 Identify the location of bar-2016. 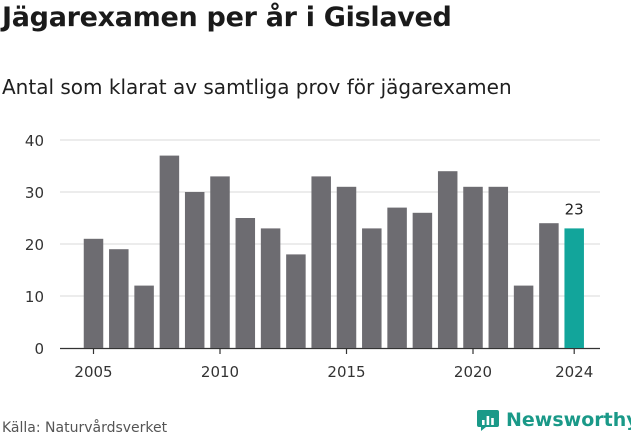
(372, 288).